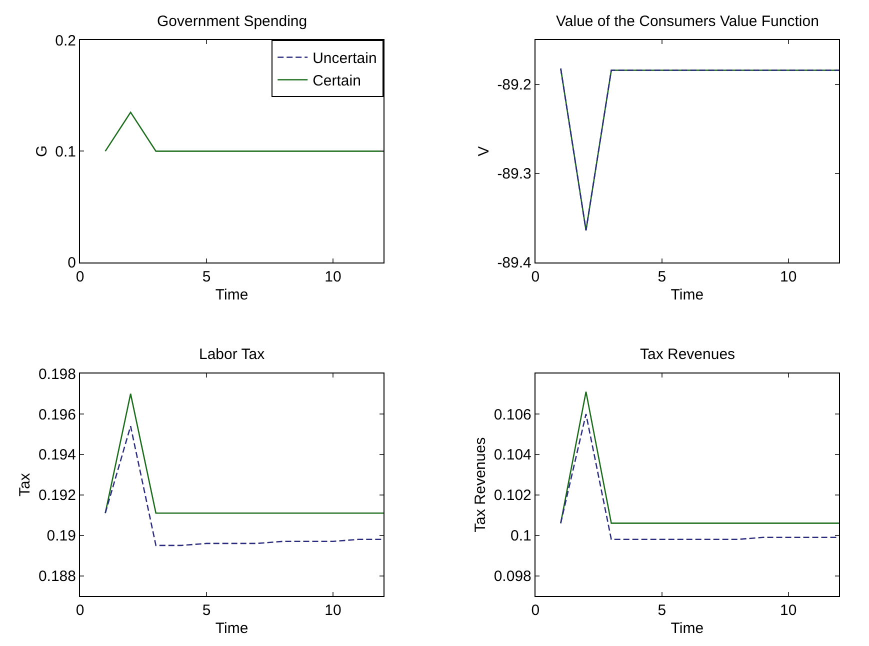 This screenshot has width=869, height=646. Describe the element at coordinates (514, 85) in the screenshot. I see `y-tick-label: -89.2` at that location.